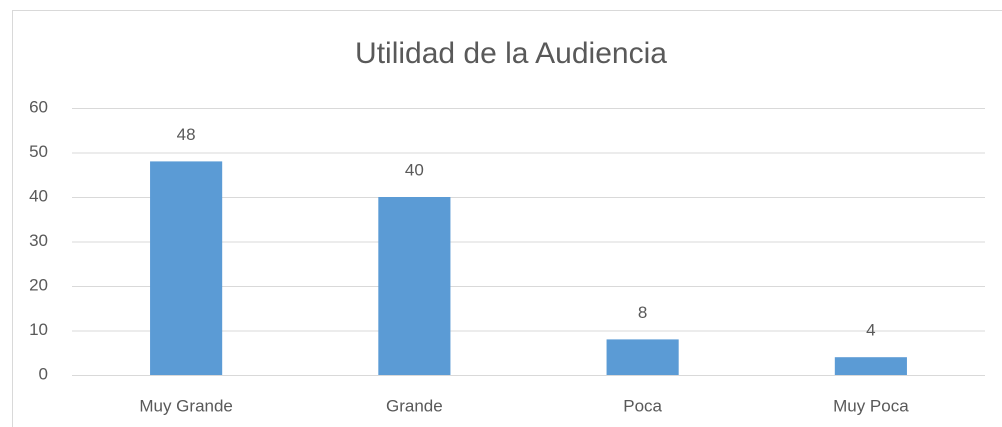 Image resolution: width=1002 pixels, height=427 pixels. I want to click on x-tick-label: Muy Grande, so click(186, 405).